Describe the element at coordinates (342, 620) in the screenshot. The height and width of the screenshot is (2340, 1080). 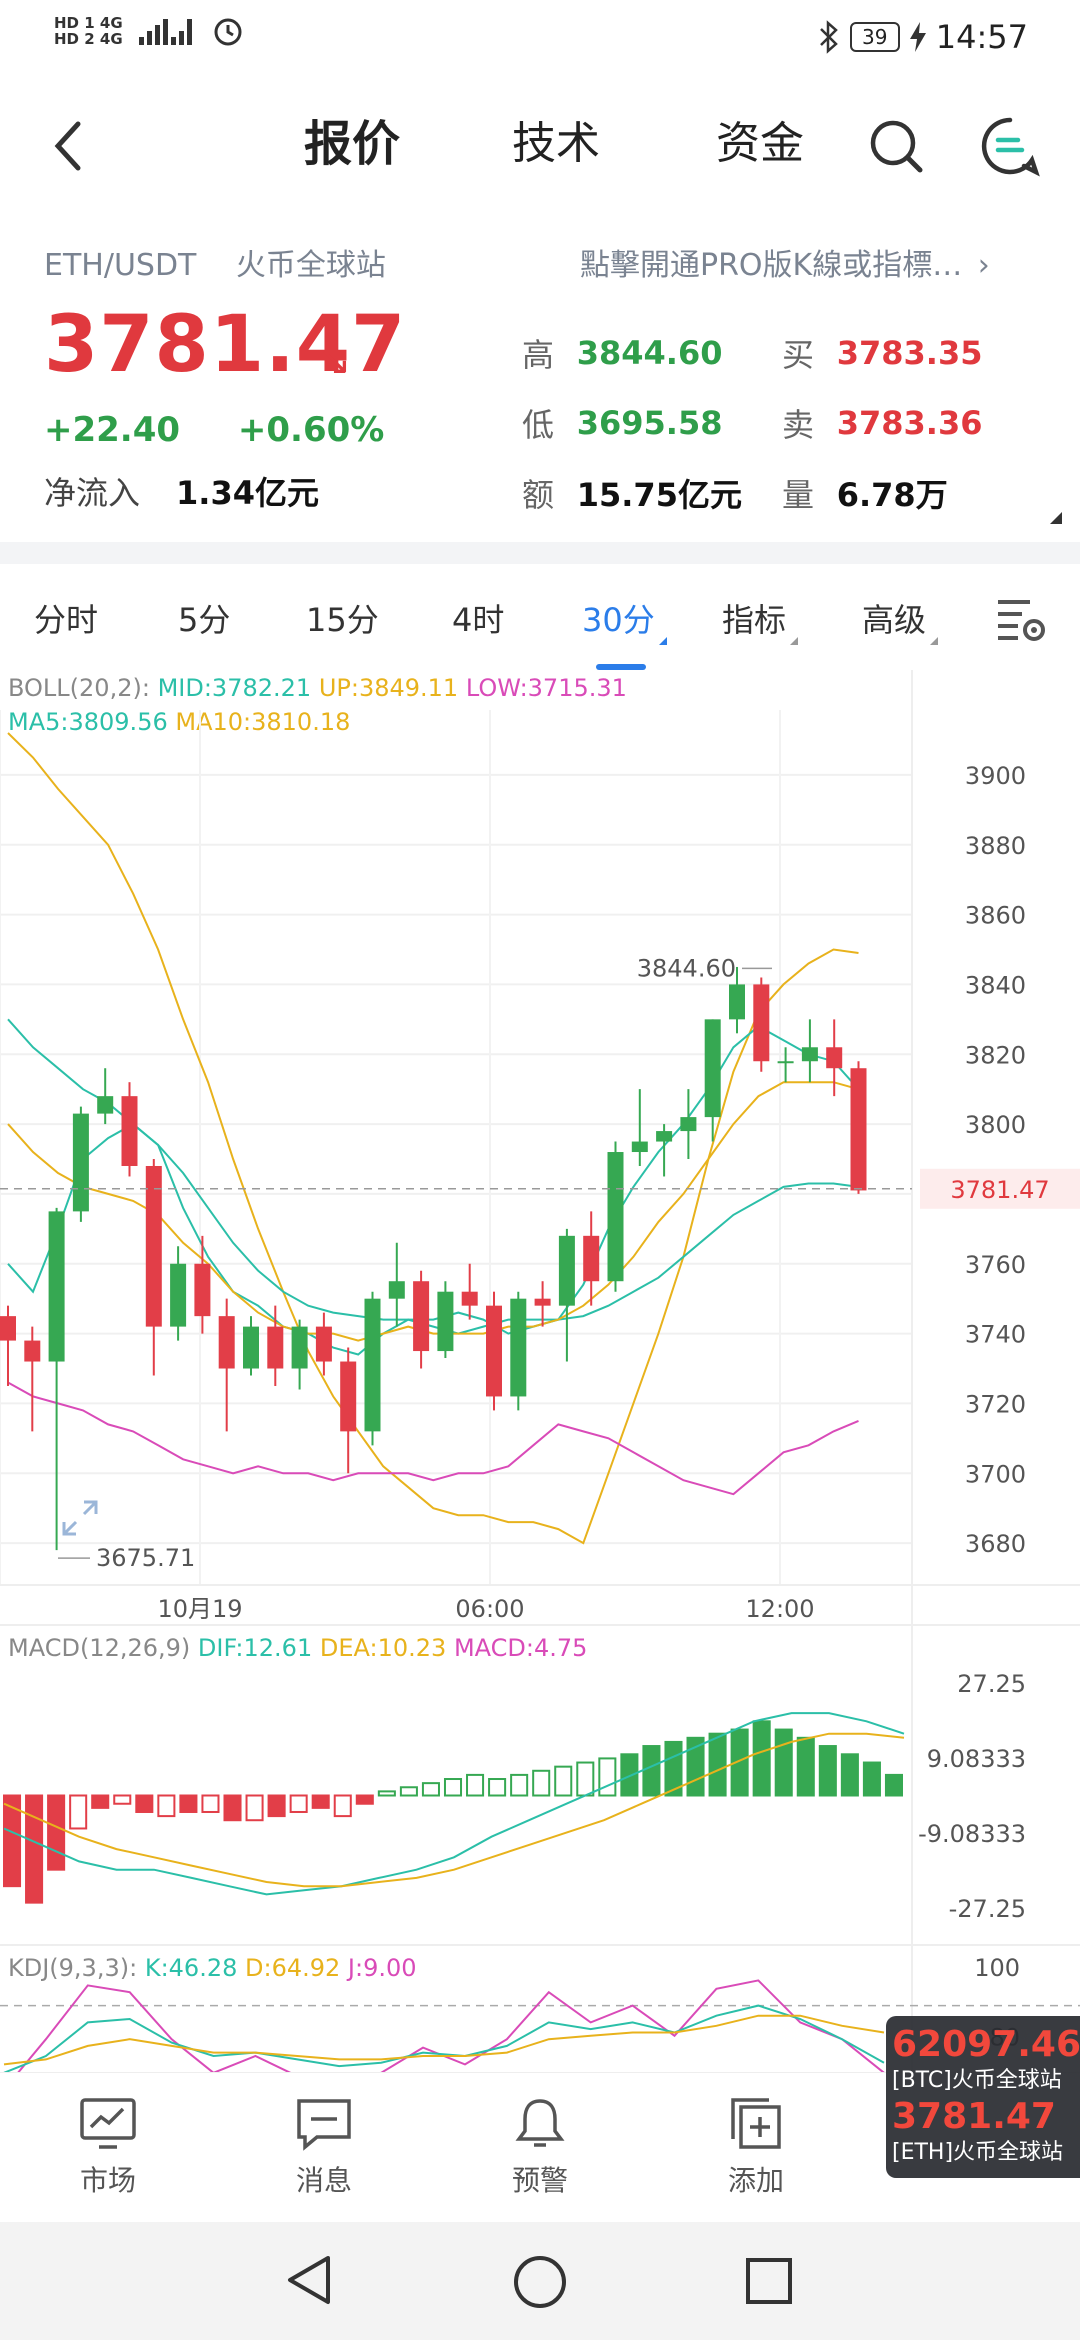
I see `period-tab-15m: 15分` at that location.